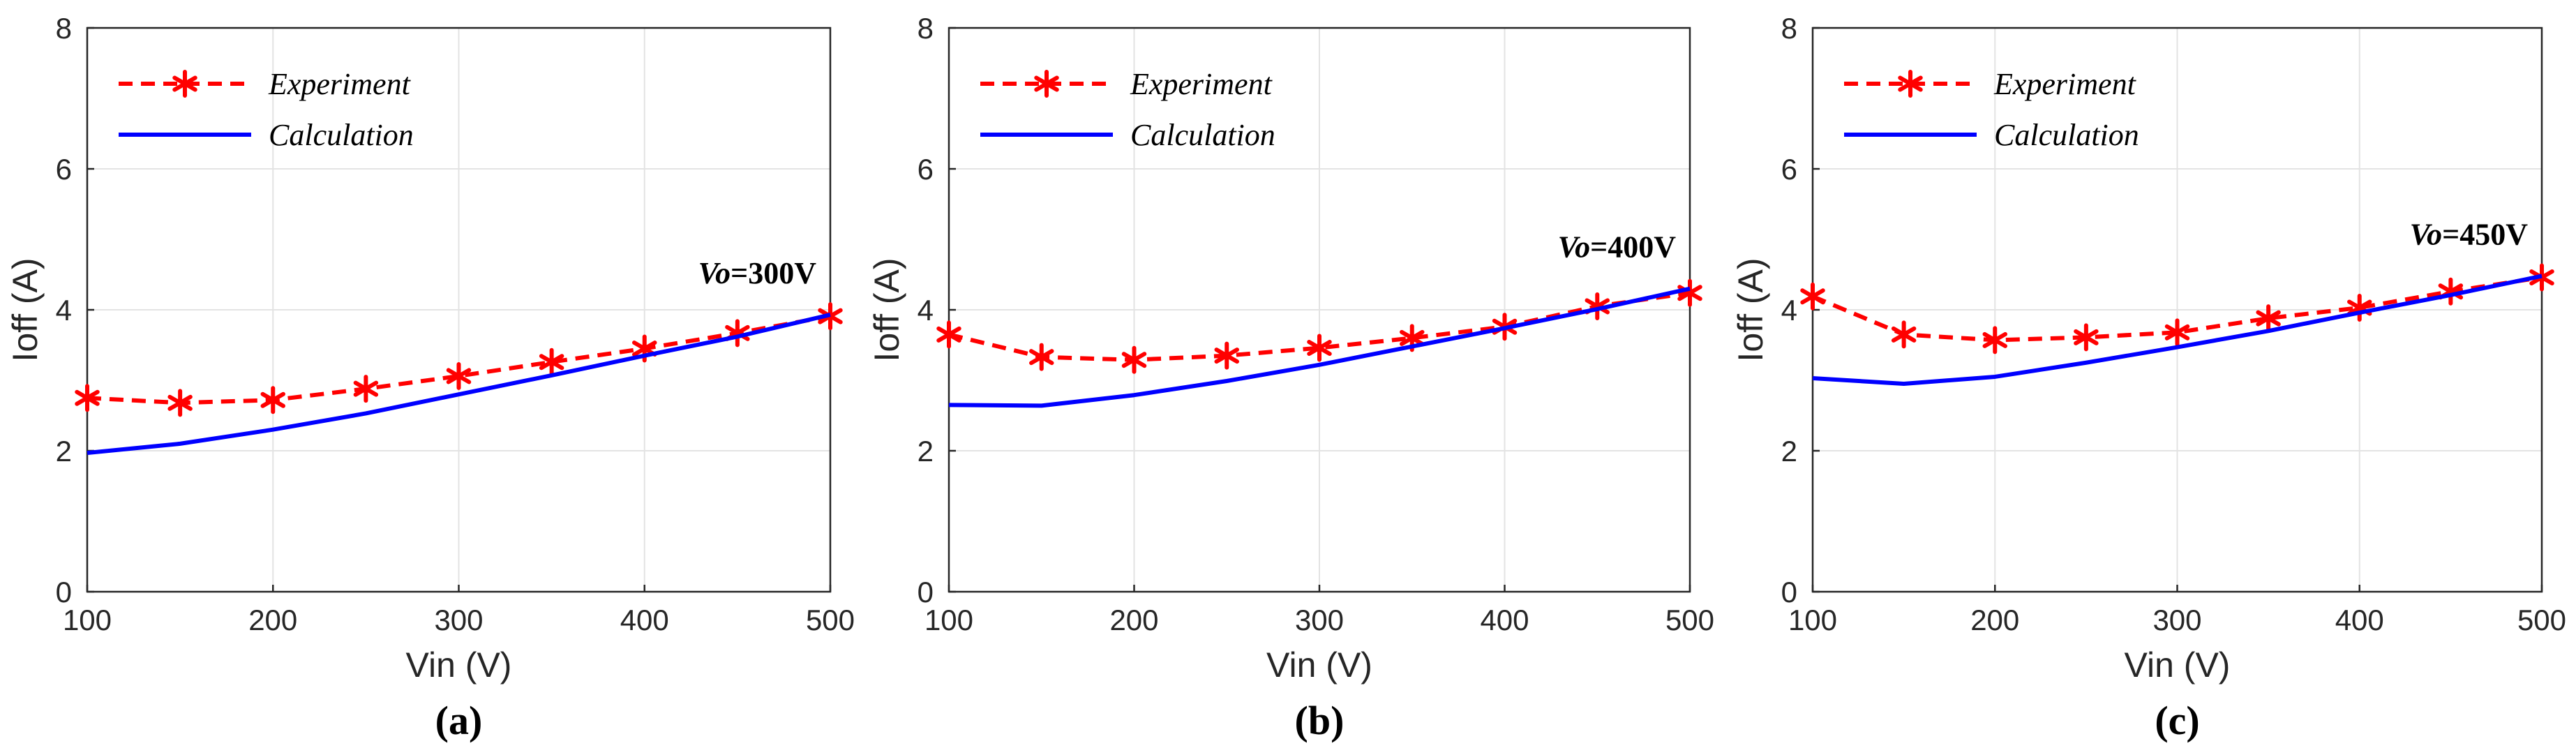 The height and width of the screenshot is (755, 2576). I want to click on vo-value: =400V, so click(1633, 247).